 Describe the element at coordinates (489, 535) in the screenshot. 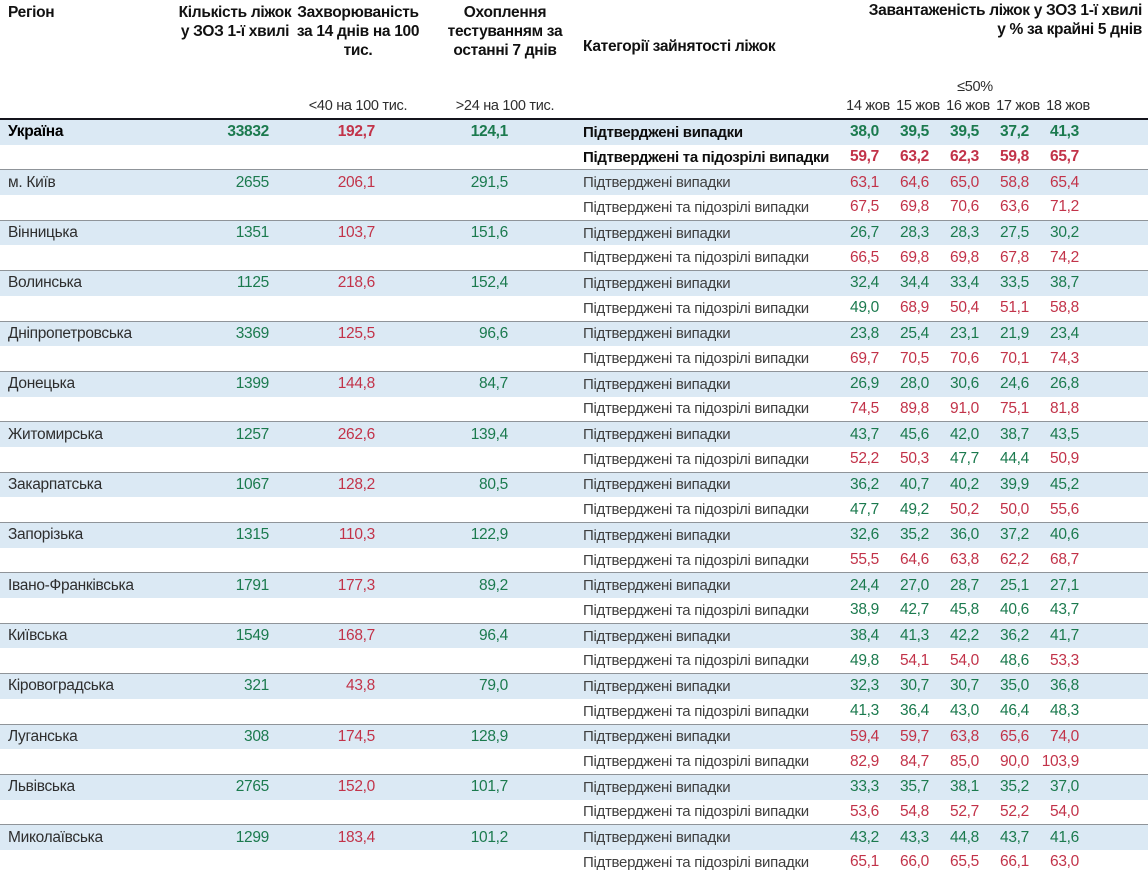

I see `testing-value: 122,9` at that location.